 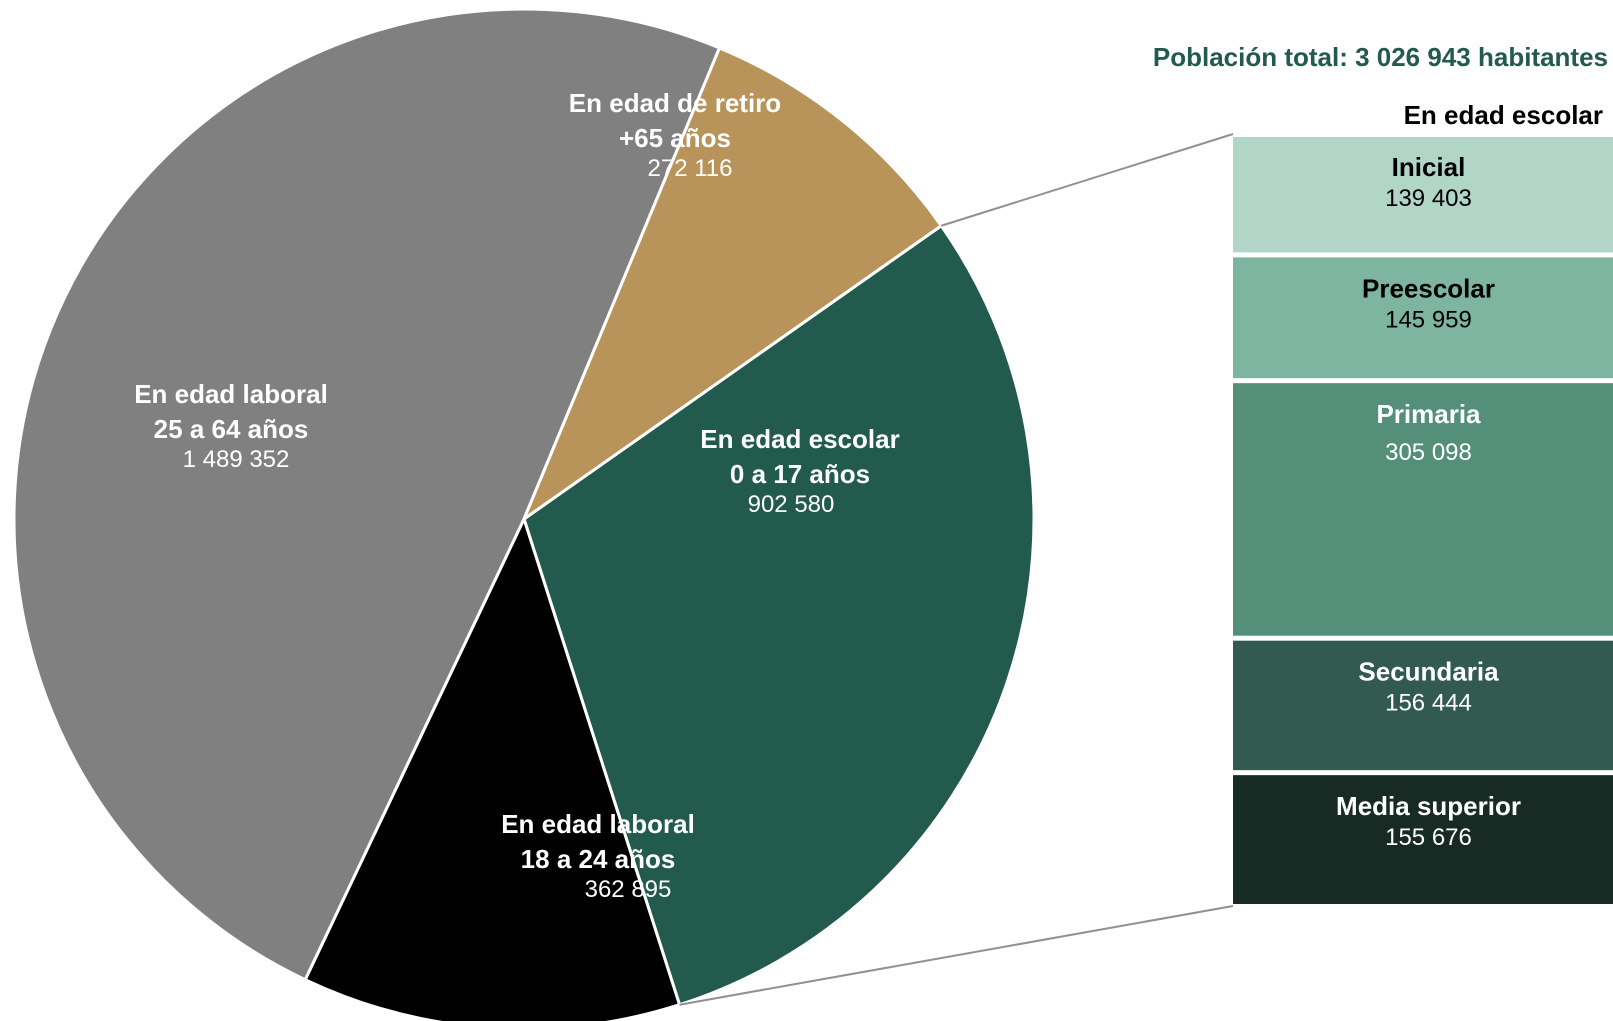 What do you see at coordinates (1428, 672) in the screenshot?
I see `bar-label-secundaria: Secundaria` at bounding box center [1428, 672].